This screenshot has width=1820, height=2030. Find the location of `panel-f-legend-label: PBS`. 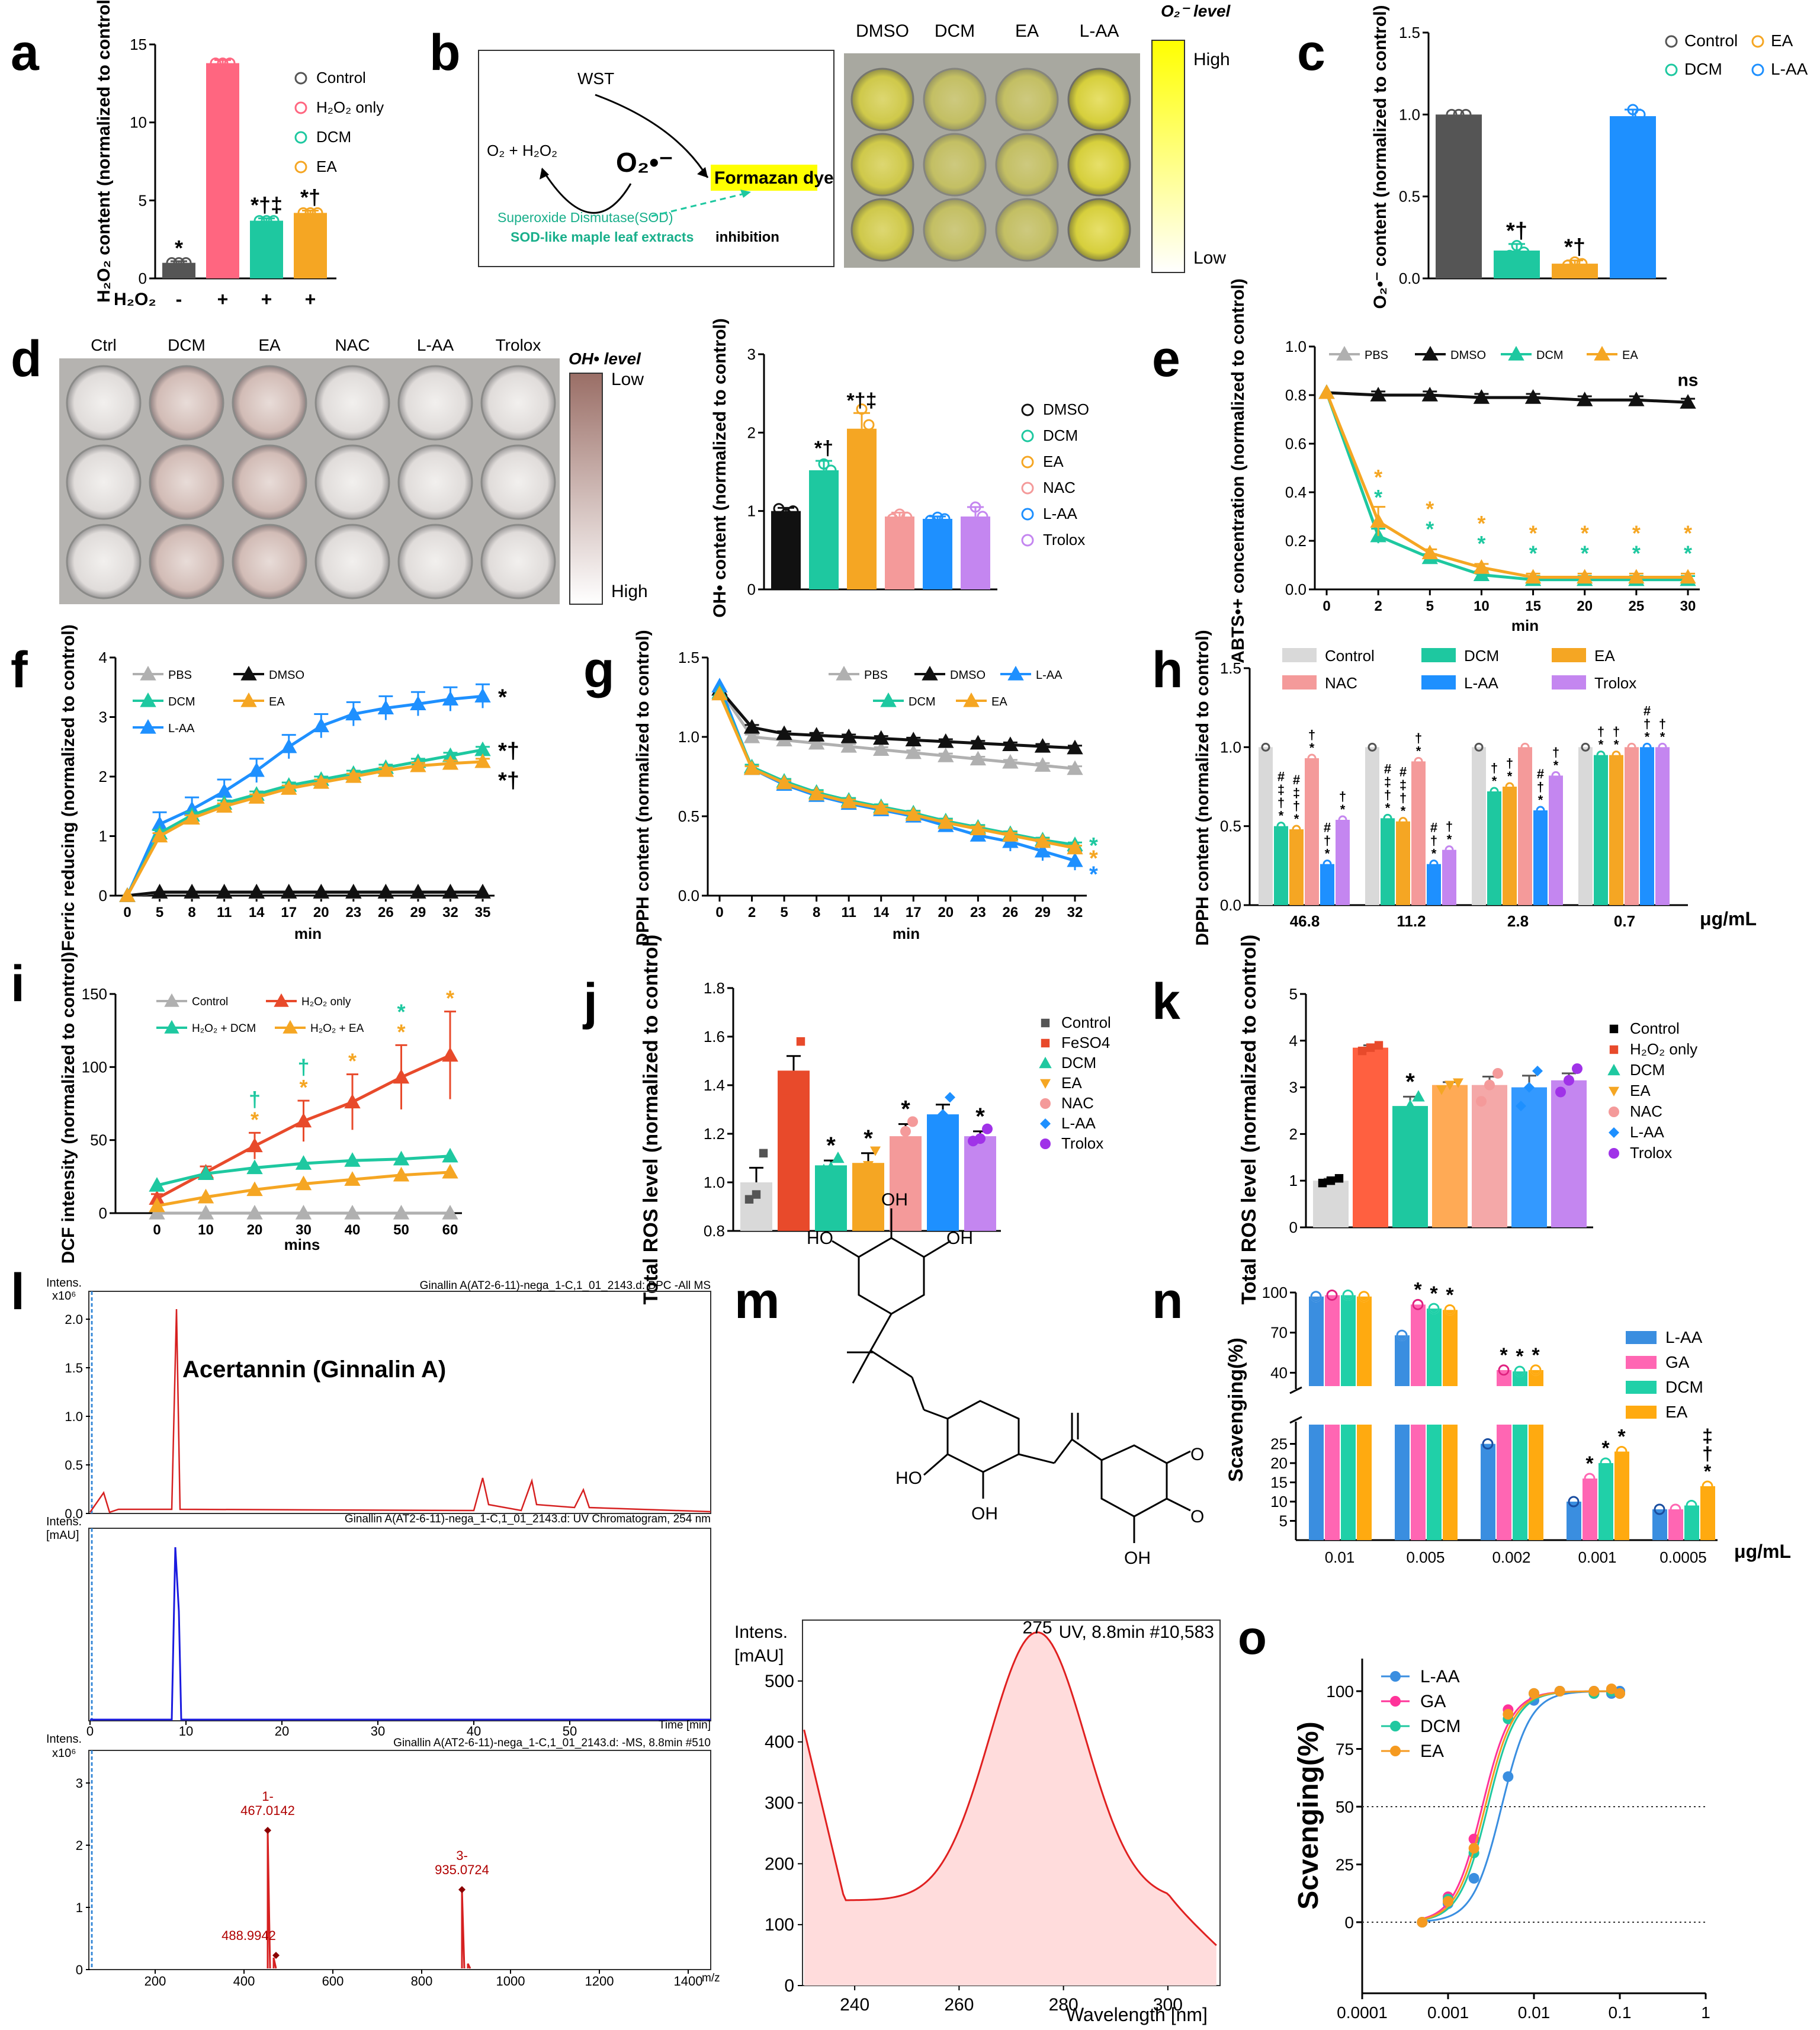

panel-f-legend-label: PBS is located at coordinates (180, 675).